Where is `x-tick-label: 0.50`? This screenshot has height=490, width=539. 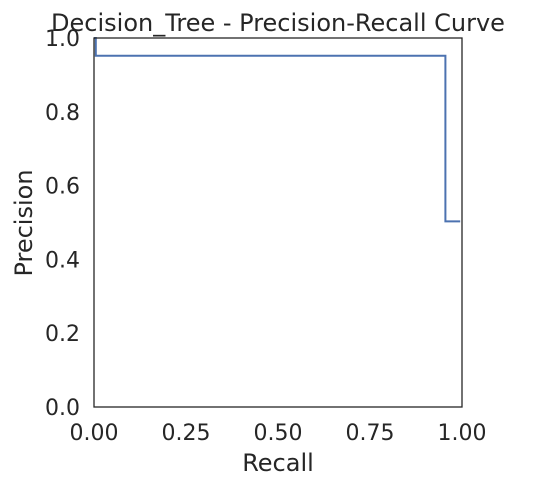
x-tick-label: 0.50 is located at coordinates (278, 433).